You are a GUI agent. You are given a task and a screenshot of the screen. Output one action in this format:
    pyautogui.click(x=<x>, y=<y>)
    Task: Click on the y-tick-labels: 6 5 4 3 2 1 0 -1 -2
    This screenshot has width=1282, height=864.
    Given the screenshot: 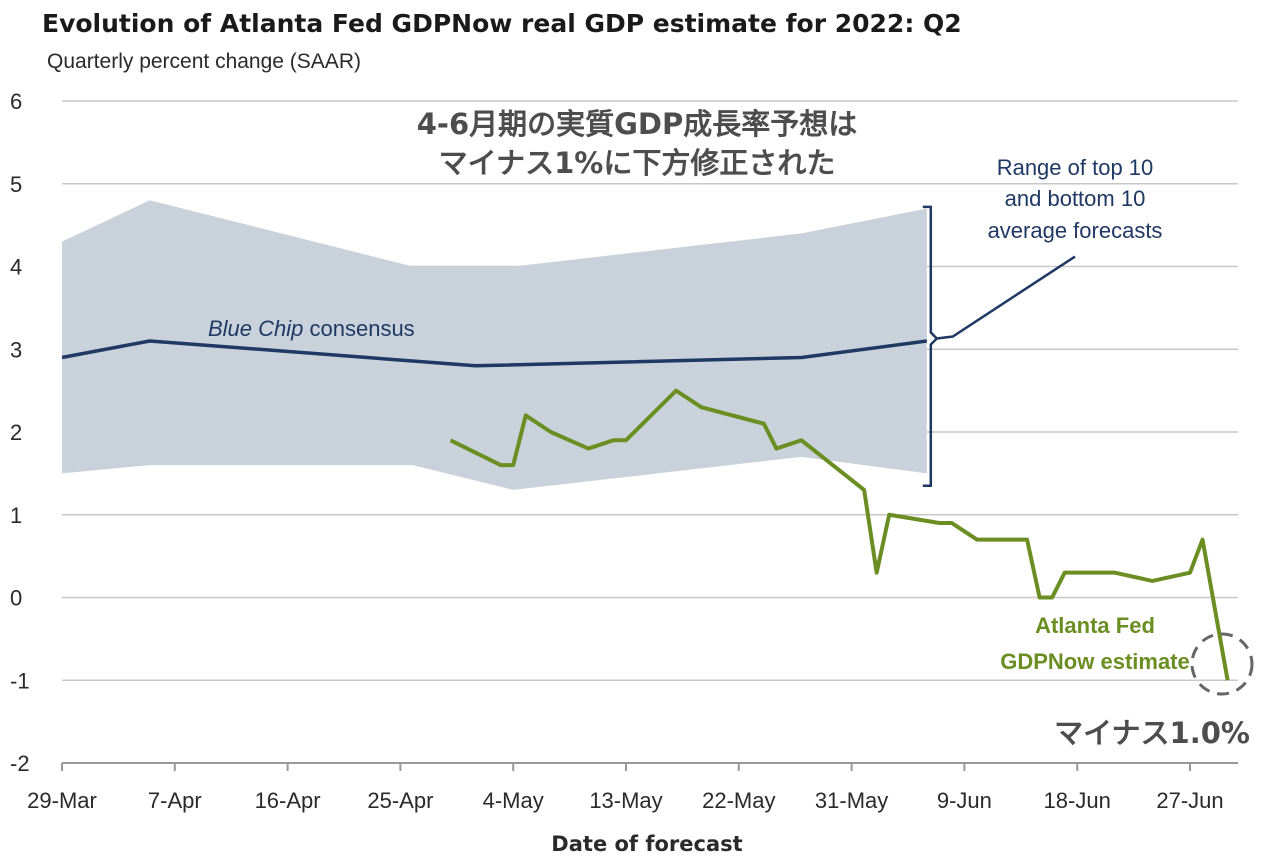 What is the action you would take?
    pyautogui.click(x=20, y=432)
    